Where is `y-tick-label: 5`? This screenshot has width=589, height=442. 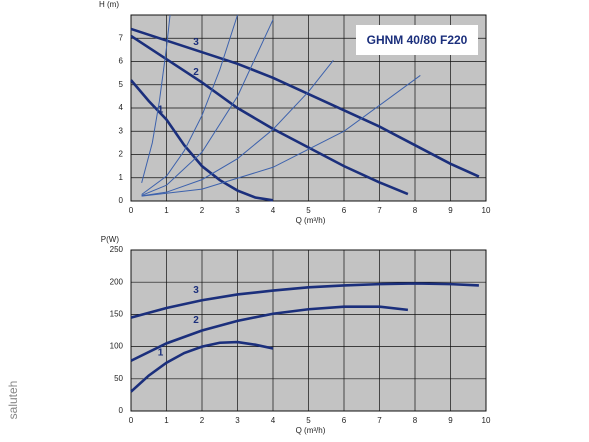
y-tick-label: 5 is located at coordinates (121, 84).